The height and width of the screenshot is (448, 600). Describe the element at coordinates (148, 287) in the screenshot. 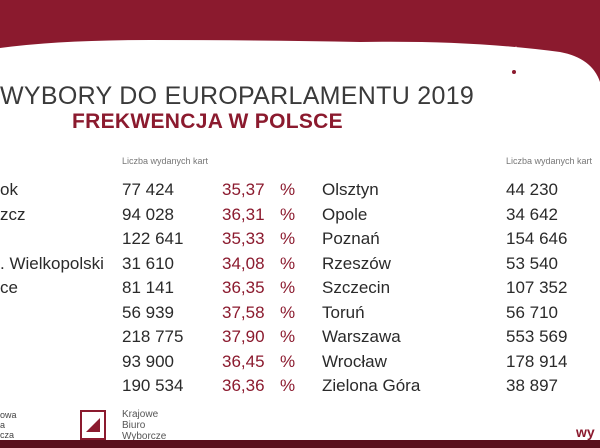

I see `cards-issued-left: 81 141` at that location.